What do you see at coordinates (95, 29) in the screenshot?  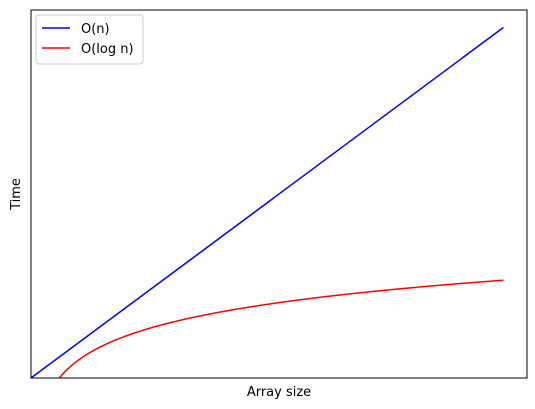 I see `legend-label-on: O(n)` at bounding box center [95, 29].